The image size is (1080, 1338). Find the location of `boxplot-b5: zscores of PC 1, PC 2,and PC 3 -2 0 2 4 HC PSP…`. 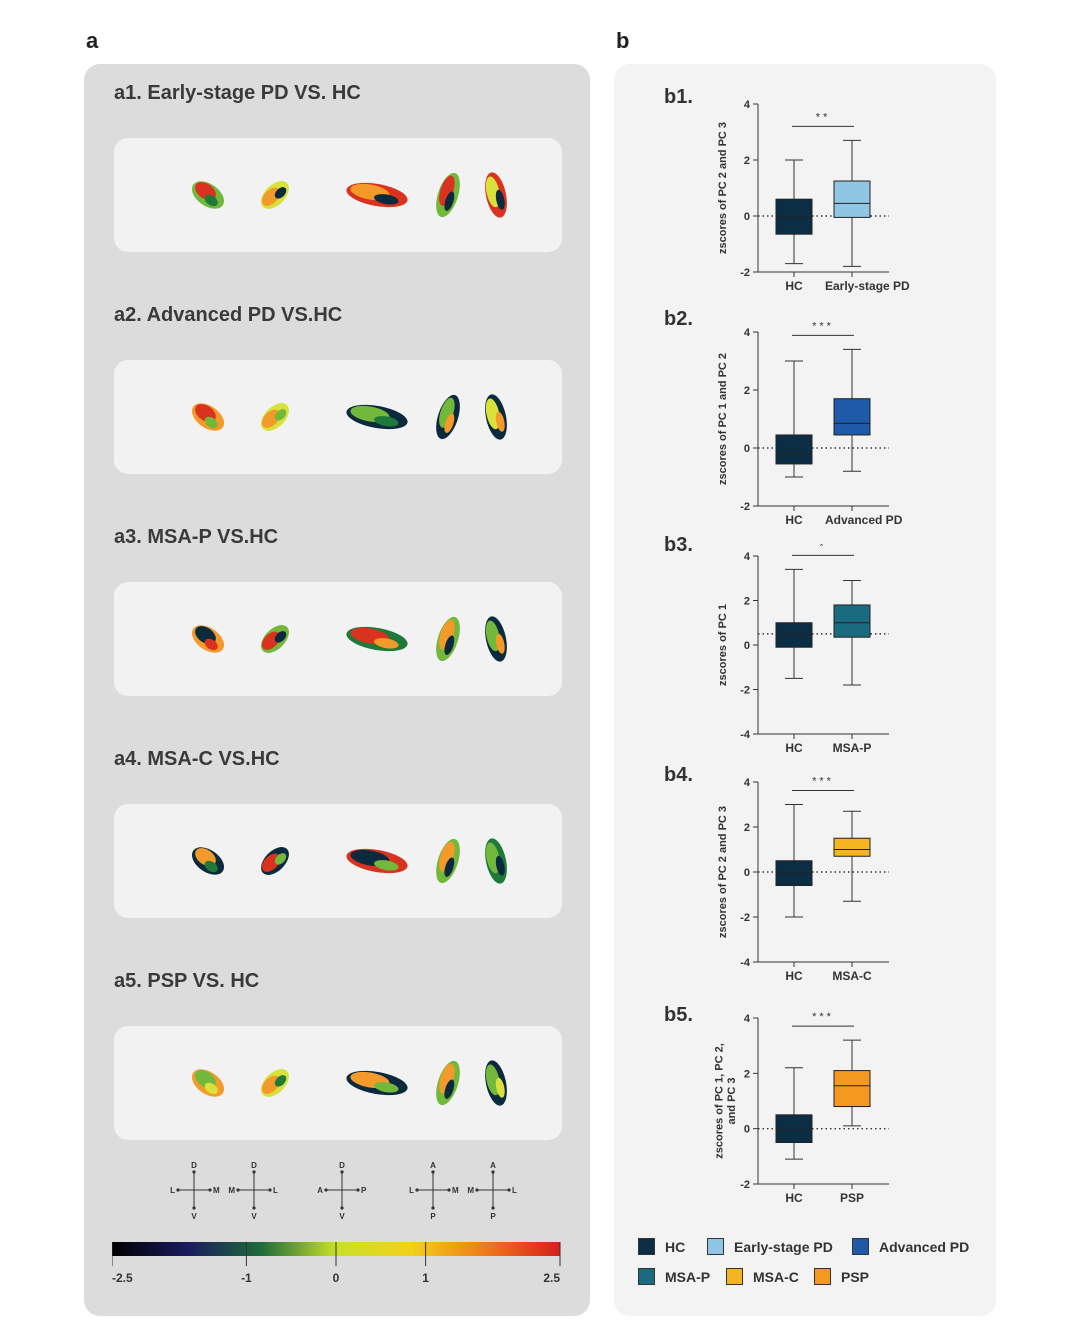

boxplot-b5: zscores of PC 1, PC 2,and PC 3 -2 0 2 4 HC PSP… is located at coordinates (801, 1107).